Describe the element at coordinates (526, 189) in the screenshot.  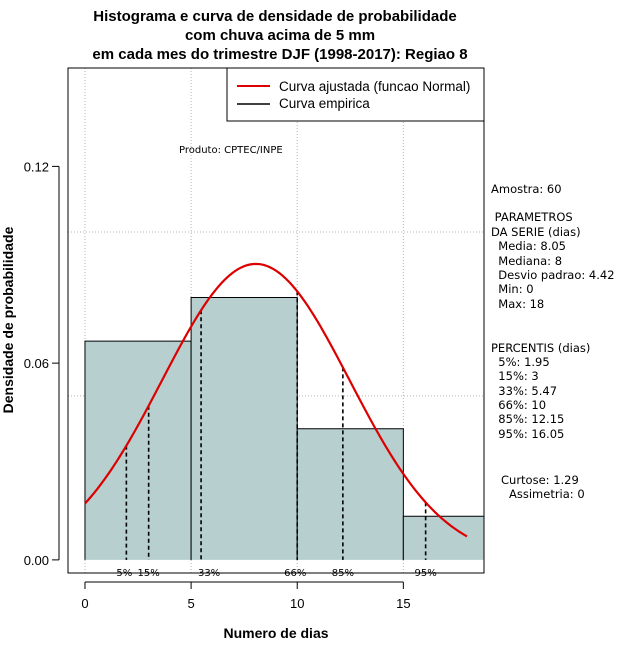
I see `sample-size: Amostra: 60` at that location.